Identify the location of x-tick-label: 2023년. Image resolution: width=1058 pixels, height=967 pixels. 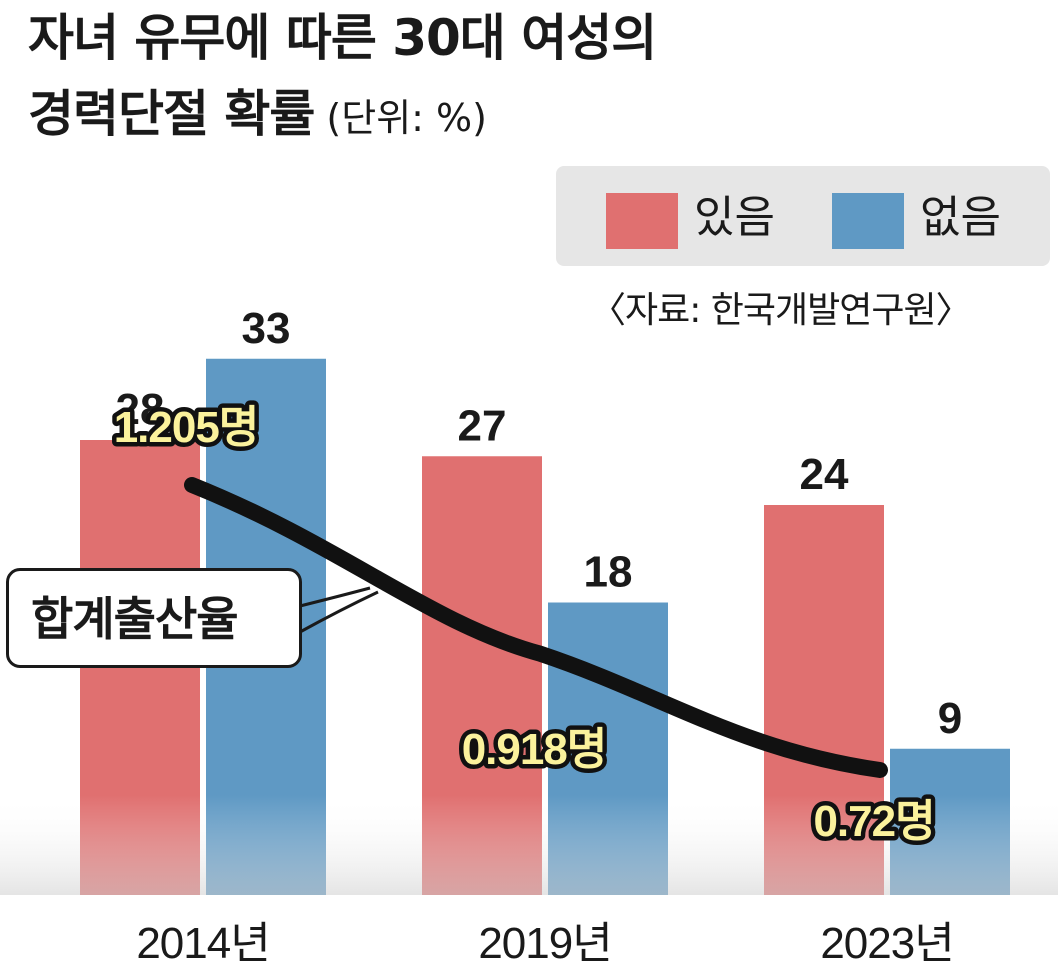
(886, 943).